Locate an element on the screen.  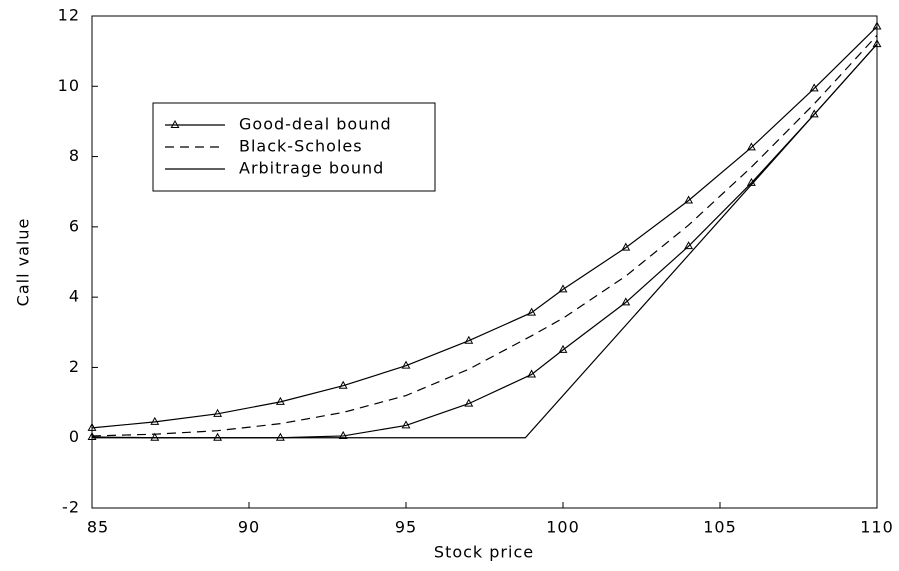
y-tick-label: 10 is located at coordinates (69, 85).